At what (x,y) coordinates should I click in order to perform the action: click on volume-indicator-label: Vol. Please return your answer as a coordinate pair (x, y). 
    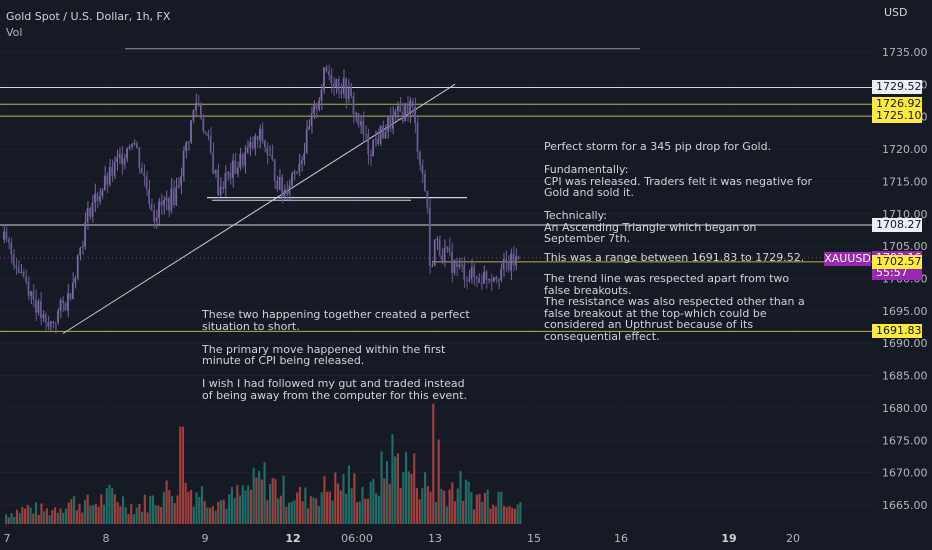
    Looking at the image, I should click on (14, 32).